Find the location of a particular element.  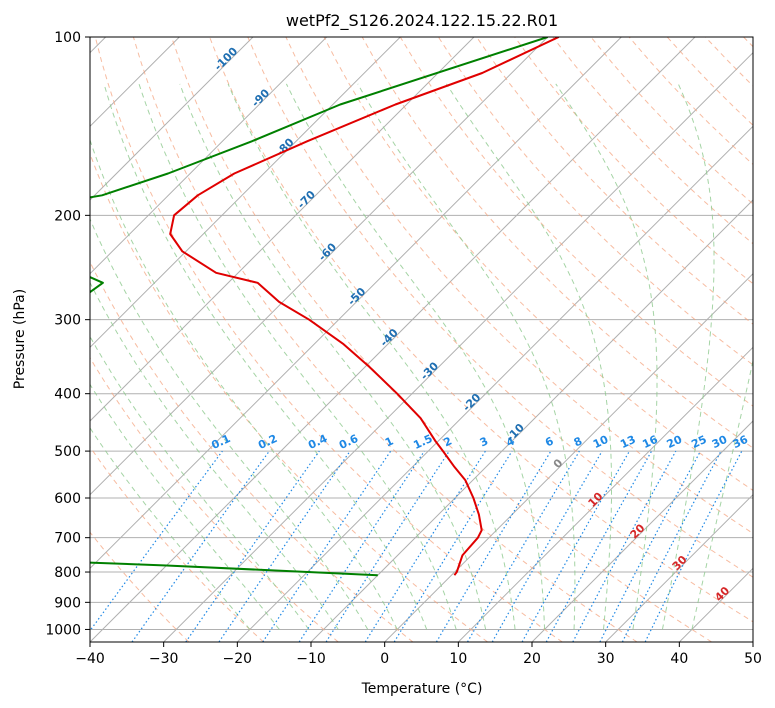

mixing-ratio-label: 13 is located at coordinates (627, 442).